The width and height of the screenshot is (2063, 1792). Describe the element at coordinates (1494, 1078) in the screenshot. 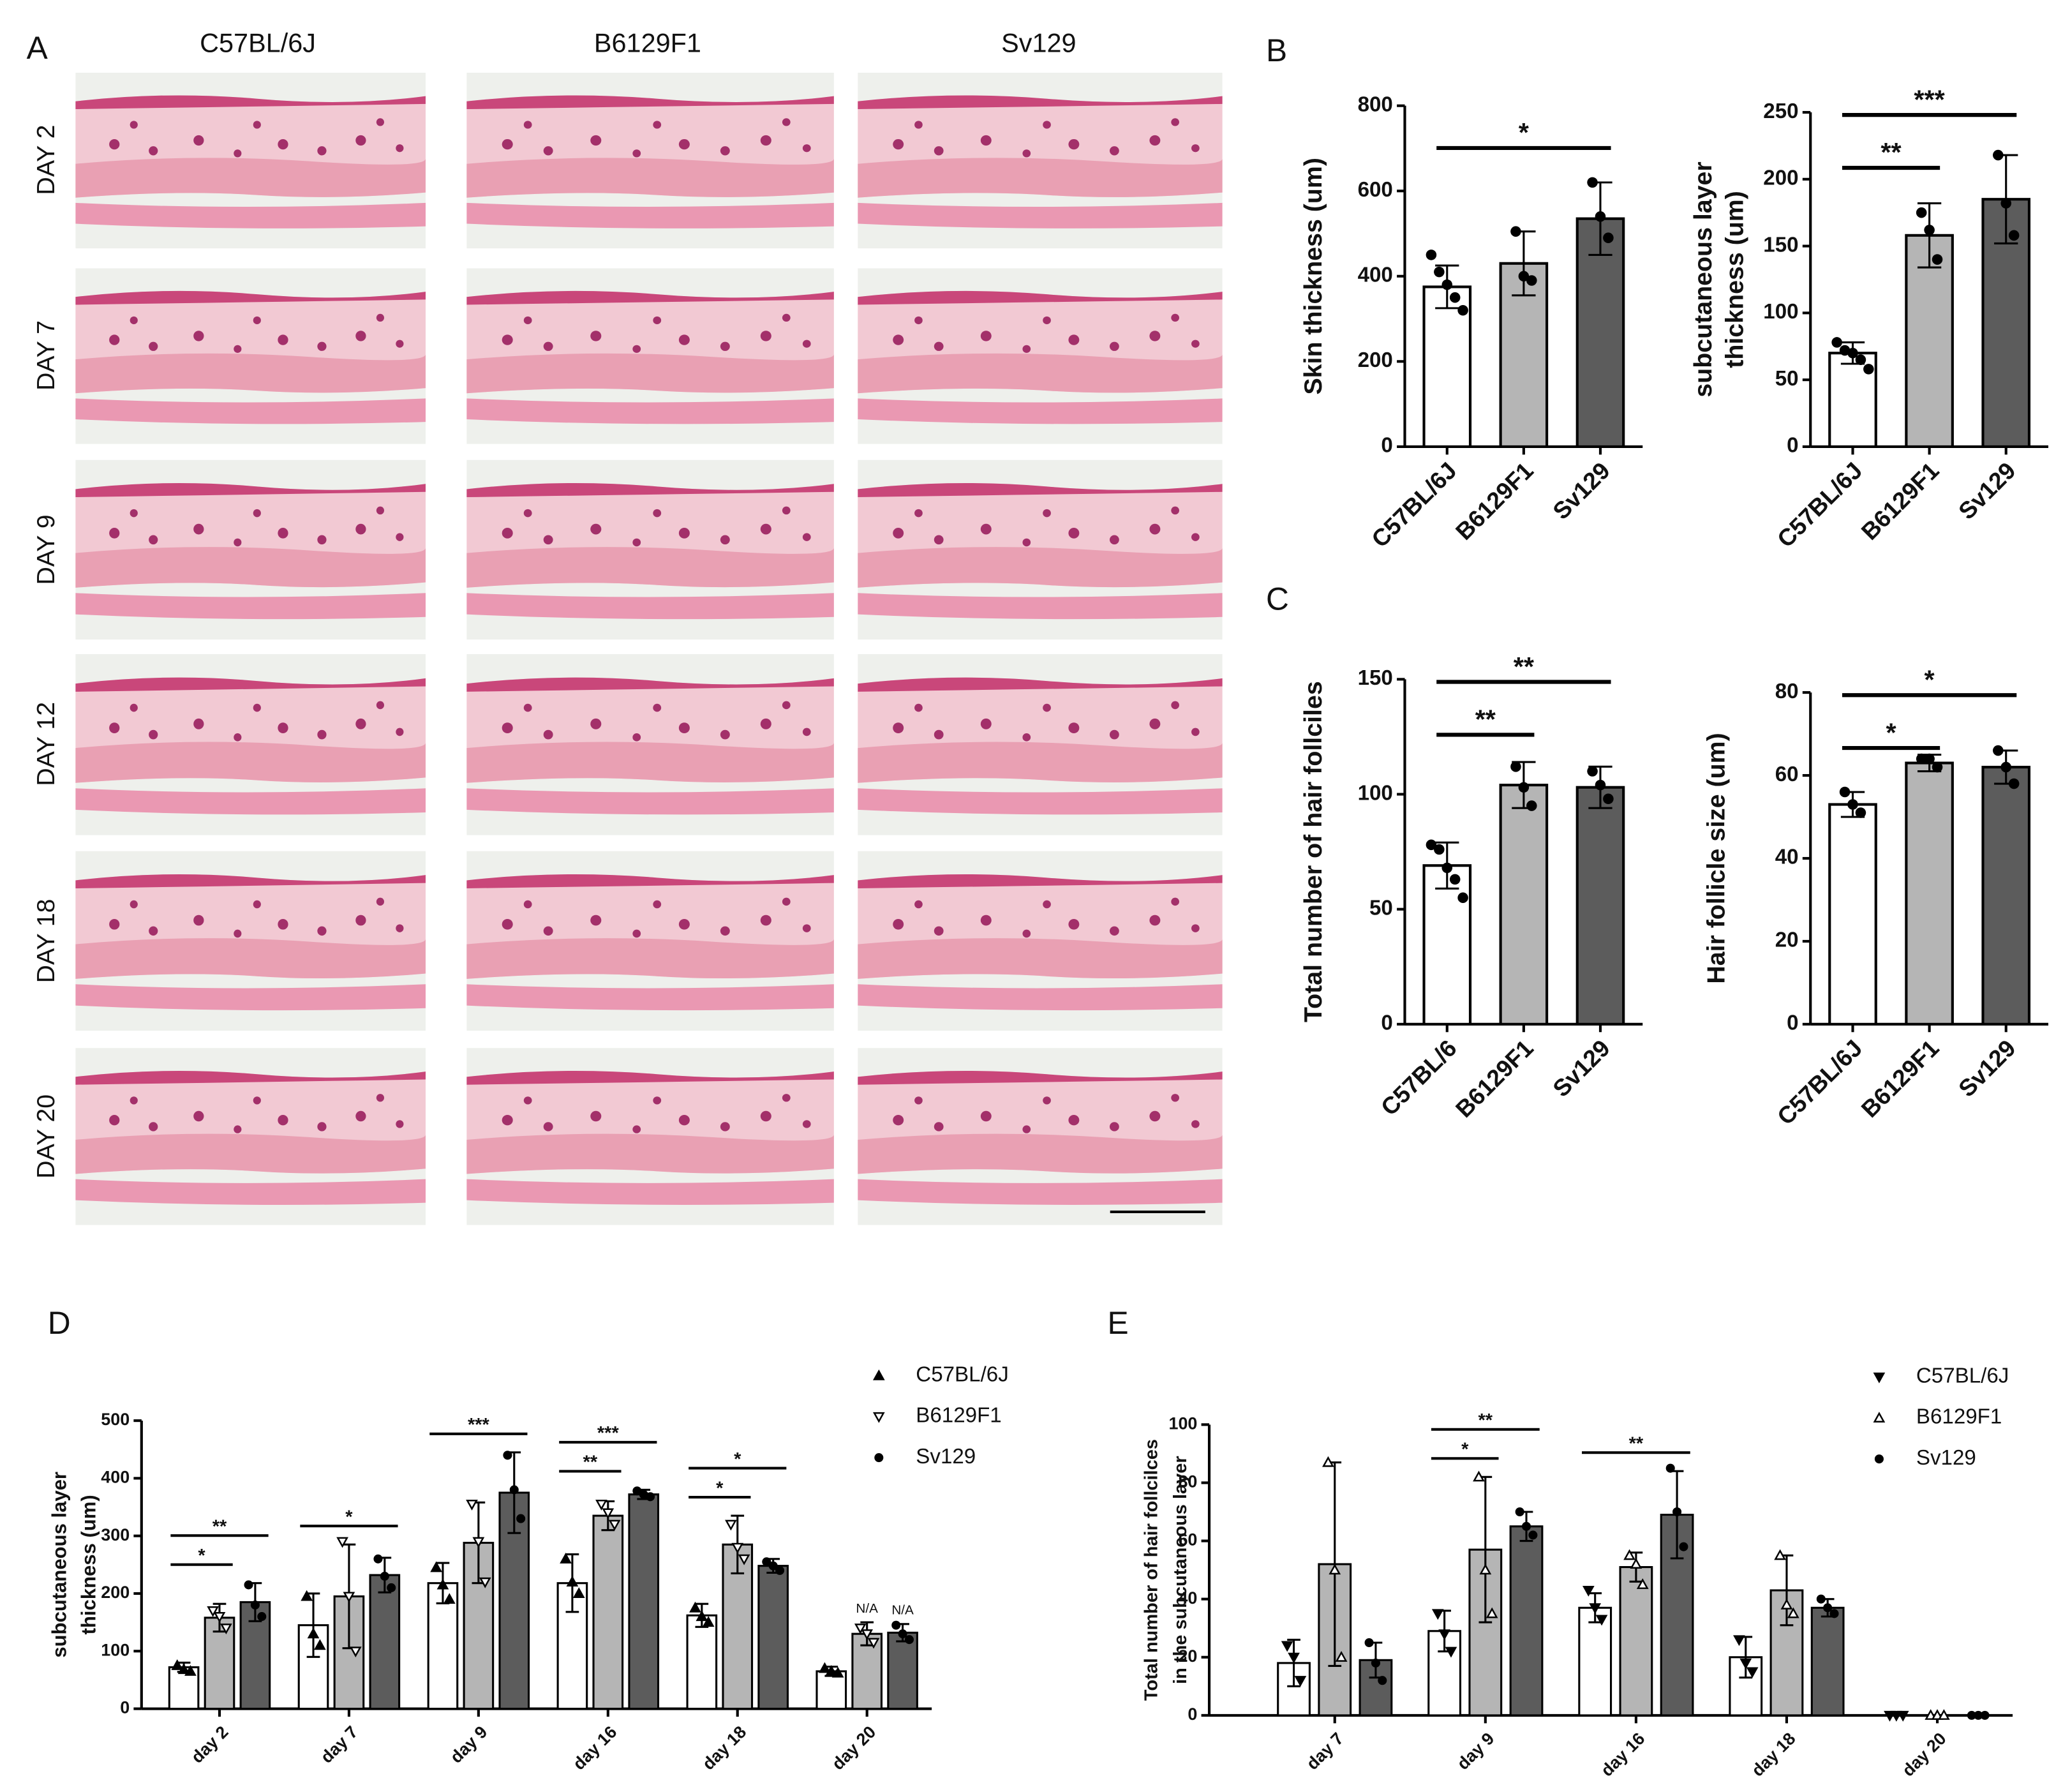

I see `x-tick-label: B6129F1` at that location.